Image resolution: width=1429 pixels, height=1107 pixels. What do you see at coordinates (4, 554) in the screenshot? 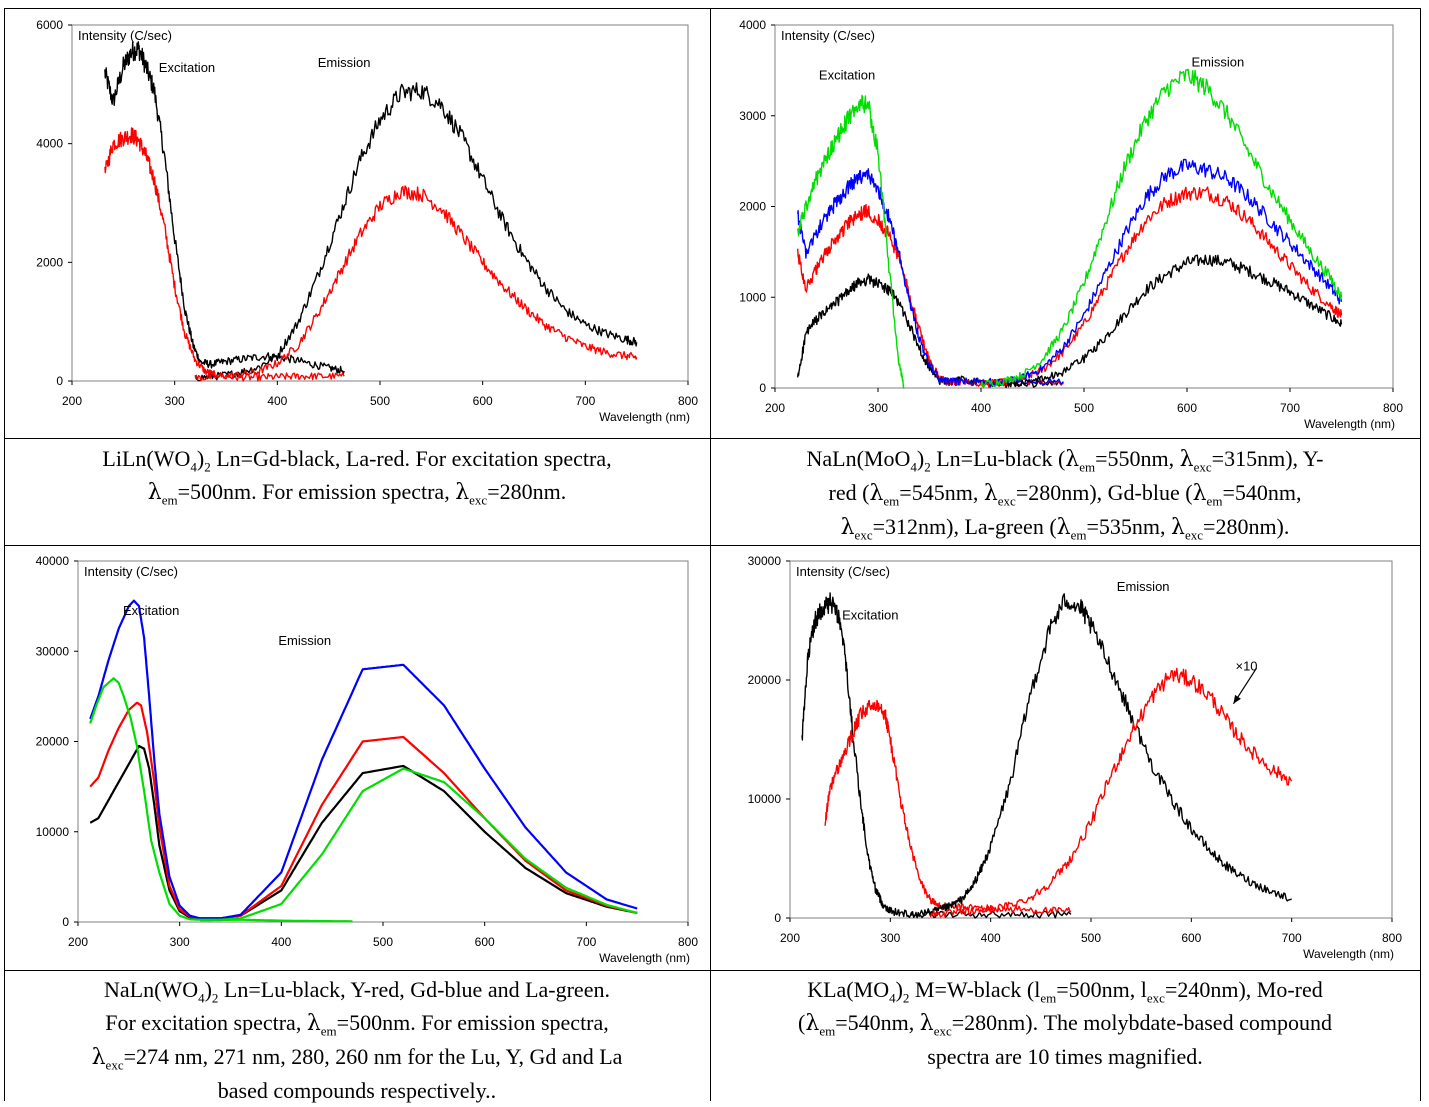
I see `frame-left` at bounding box center [4, 554].